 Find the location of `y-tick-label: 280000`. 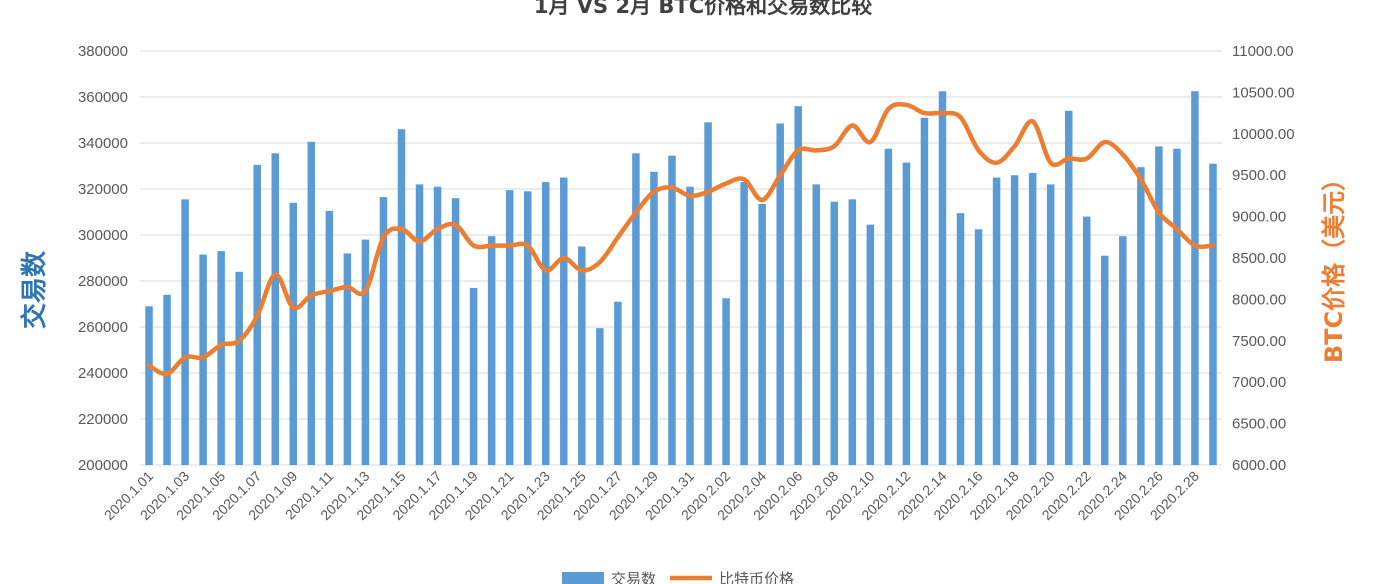

y-tick-label: 280000 is located at coordinates (103, 281).